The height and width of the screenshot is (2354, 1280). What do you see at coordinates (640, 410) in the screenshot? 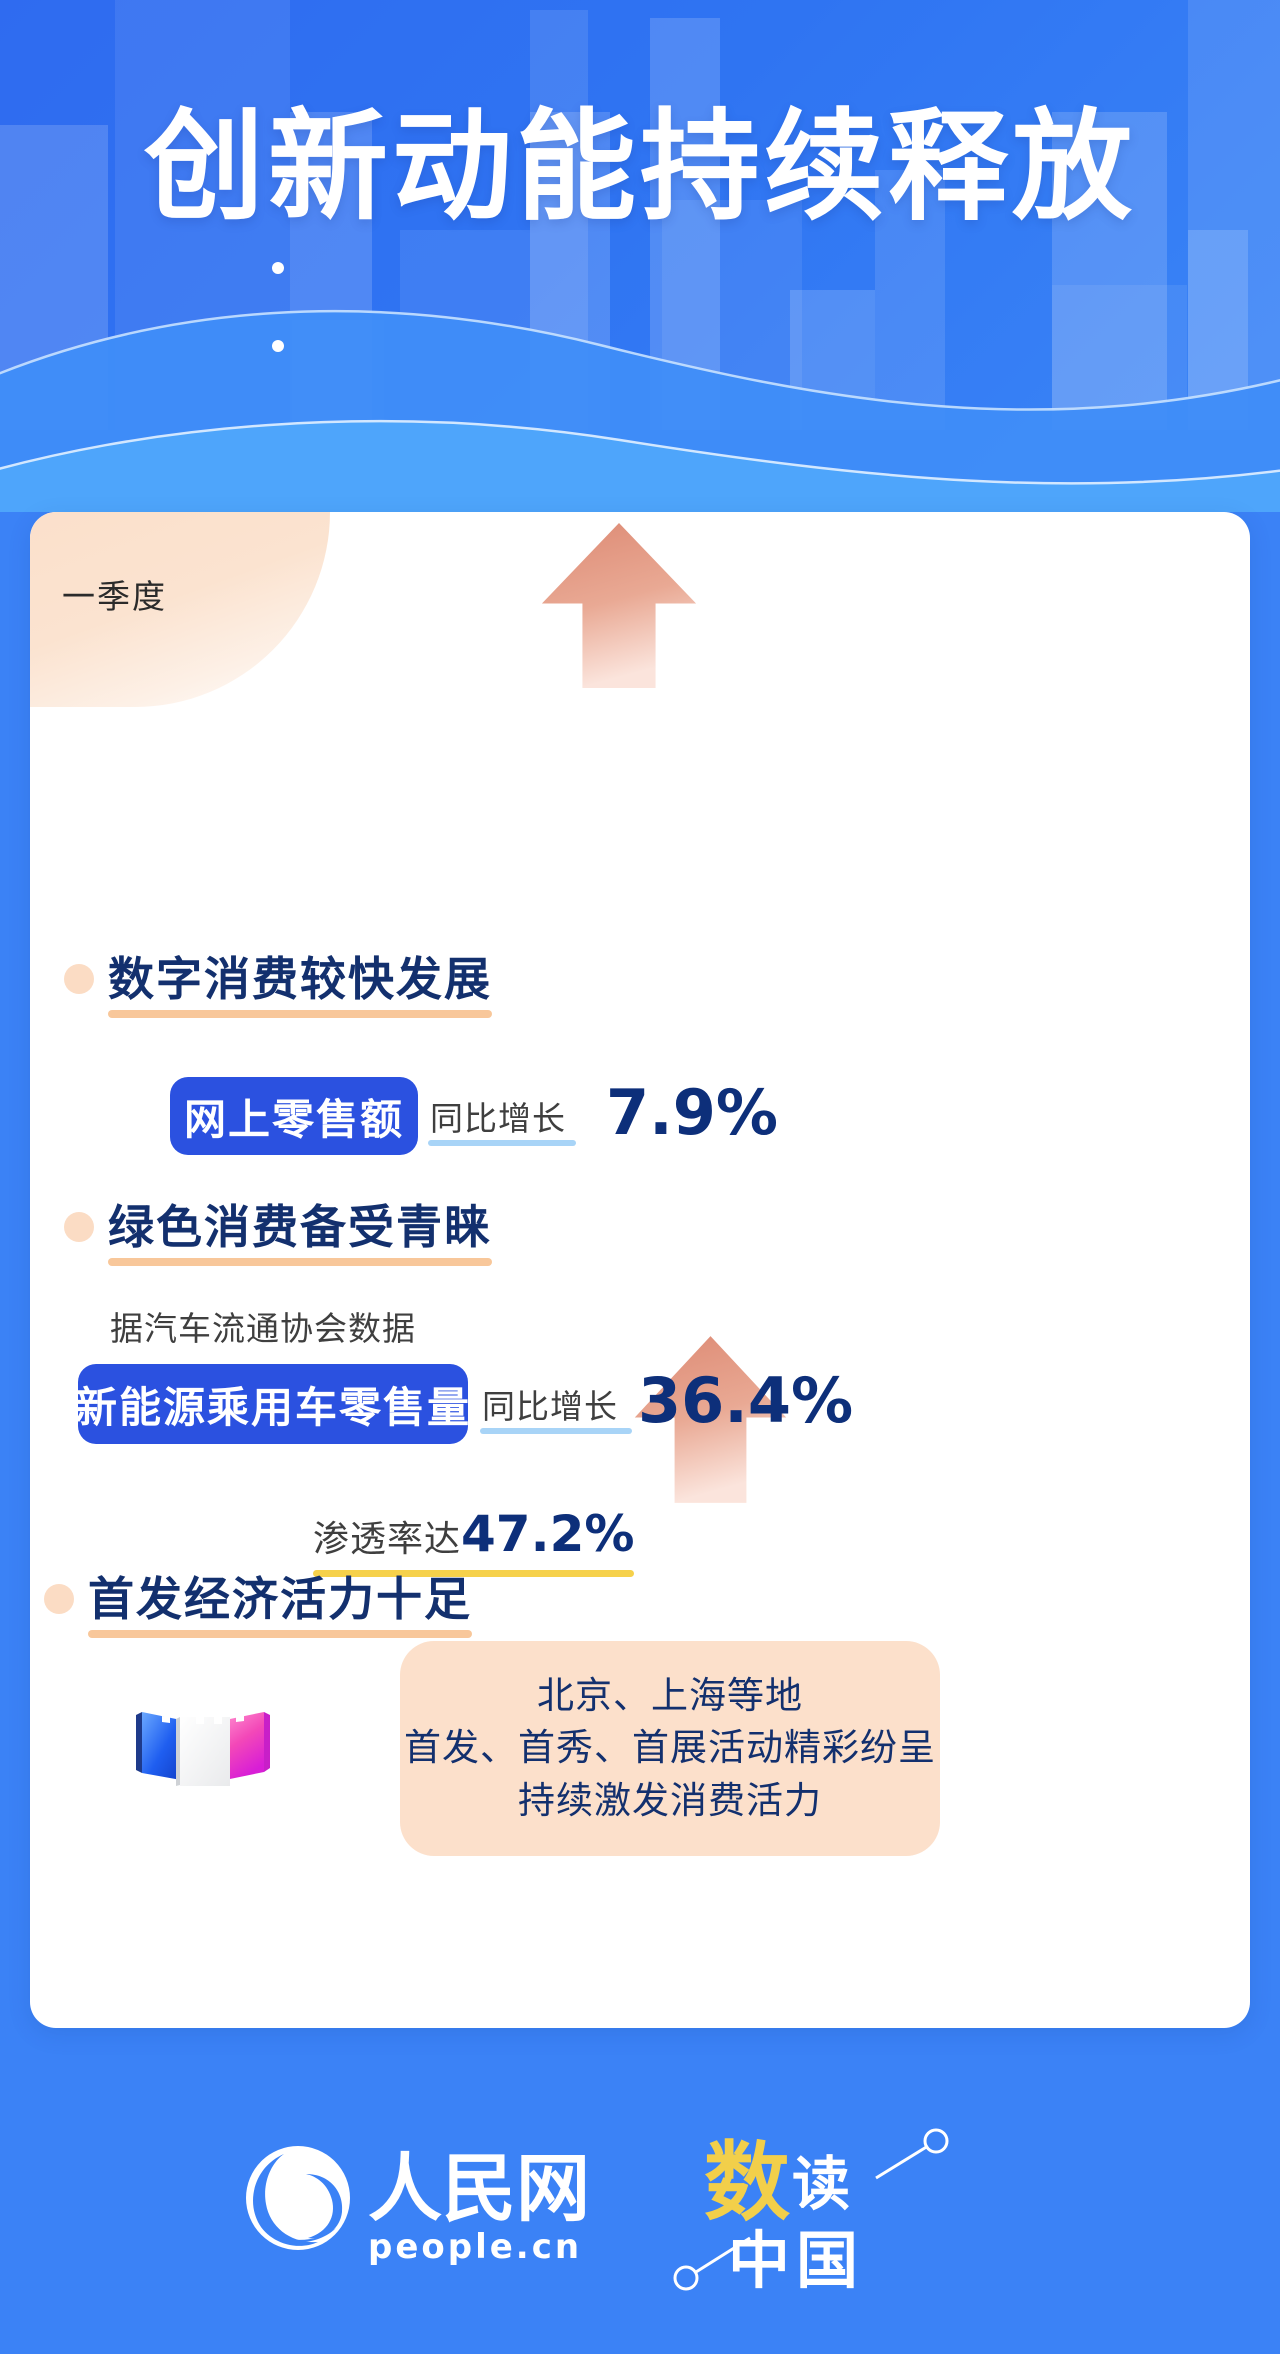
I see `wave-decoration` at bounding box center [640, 410].